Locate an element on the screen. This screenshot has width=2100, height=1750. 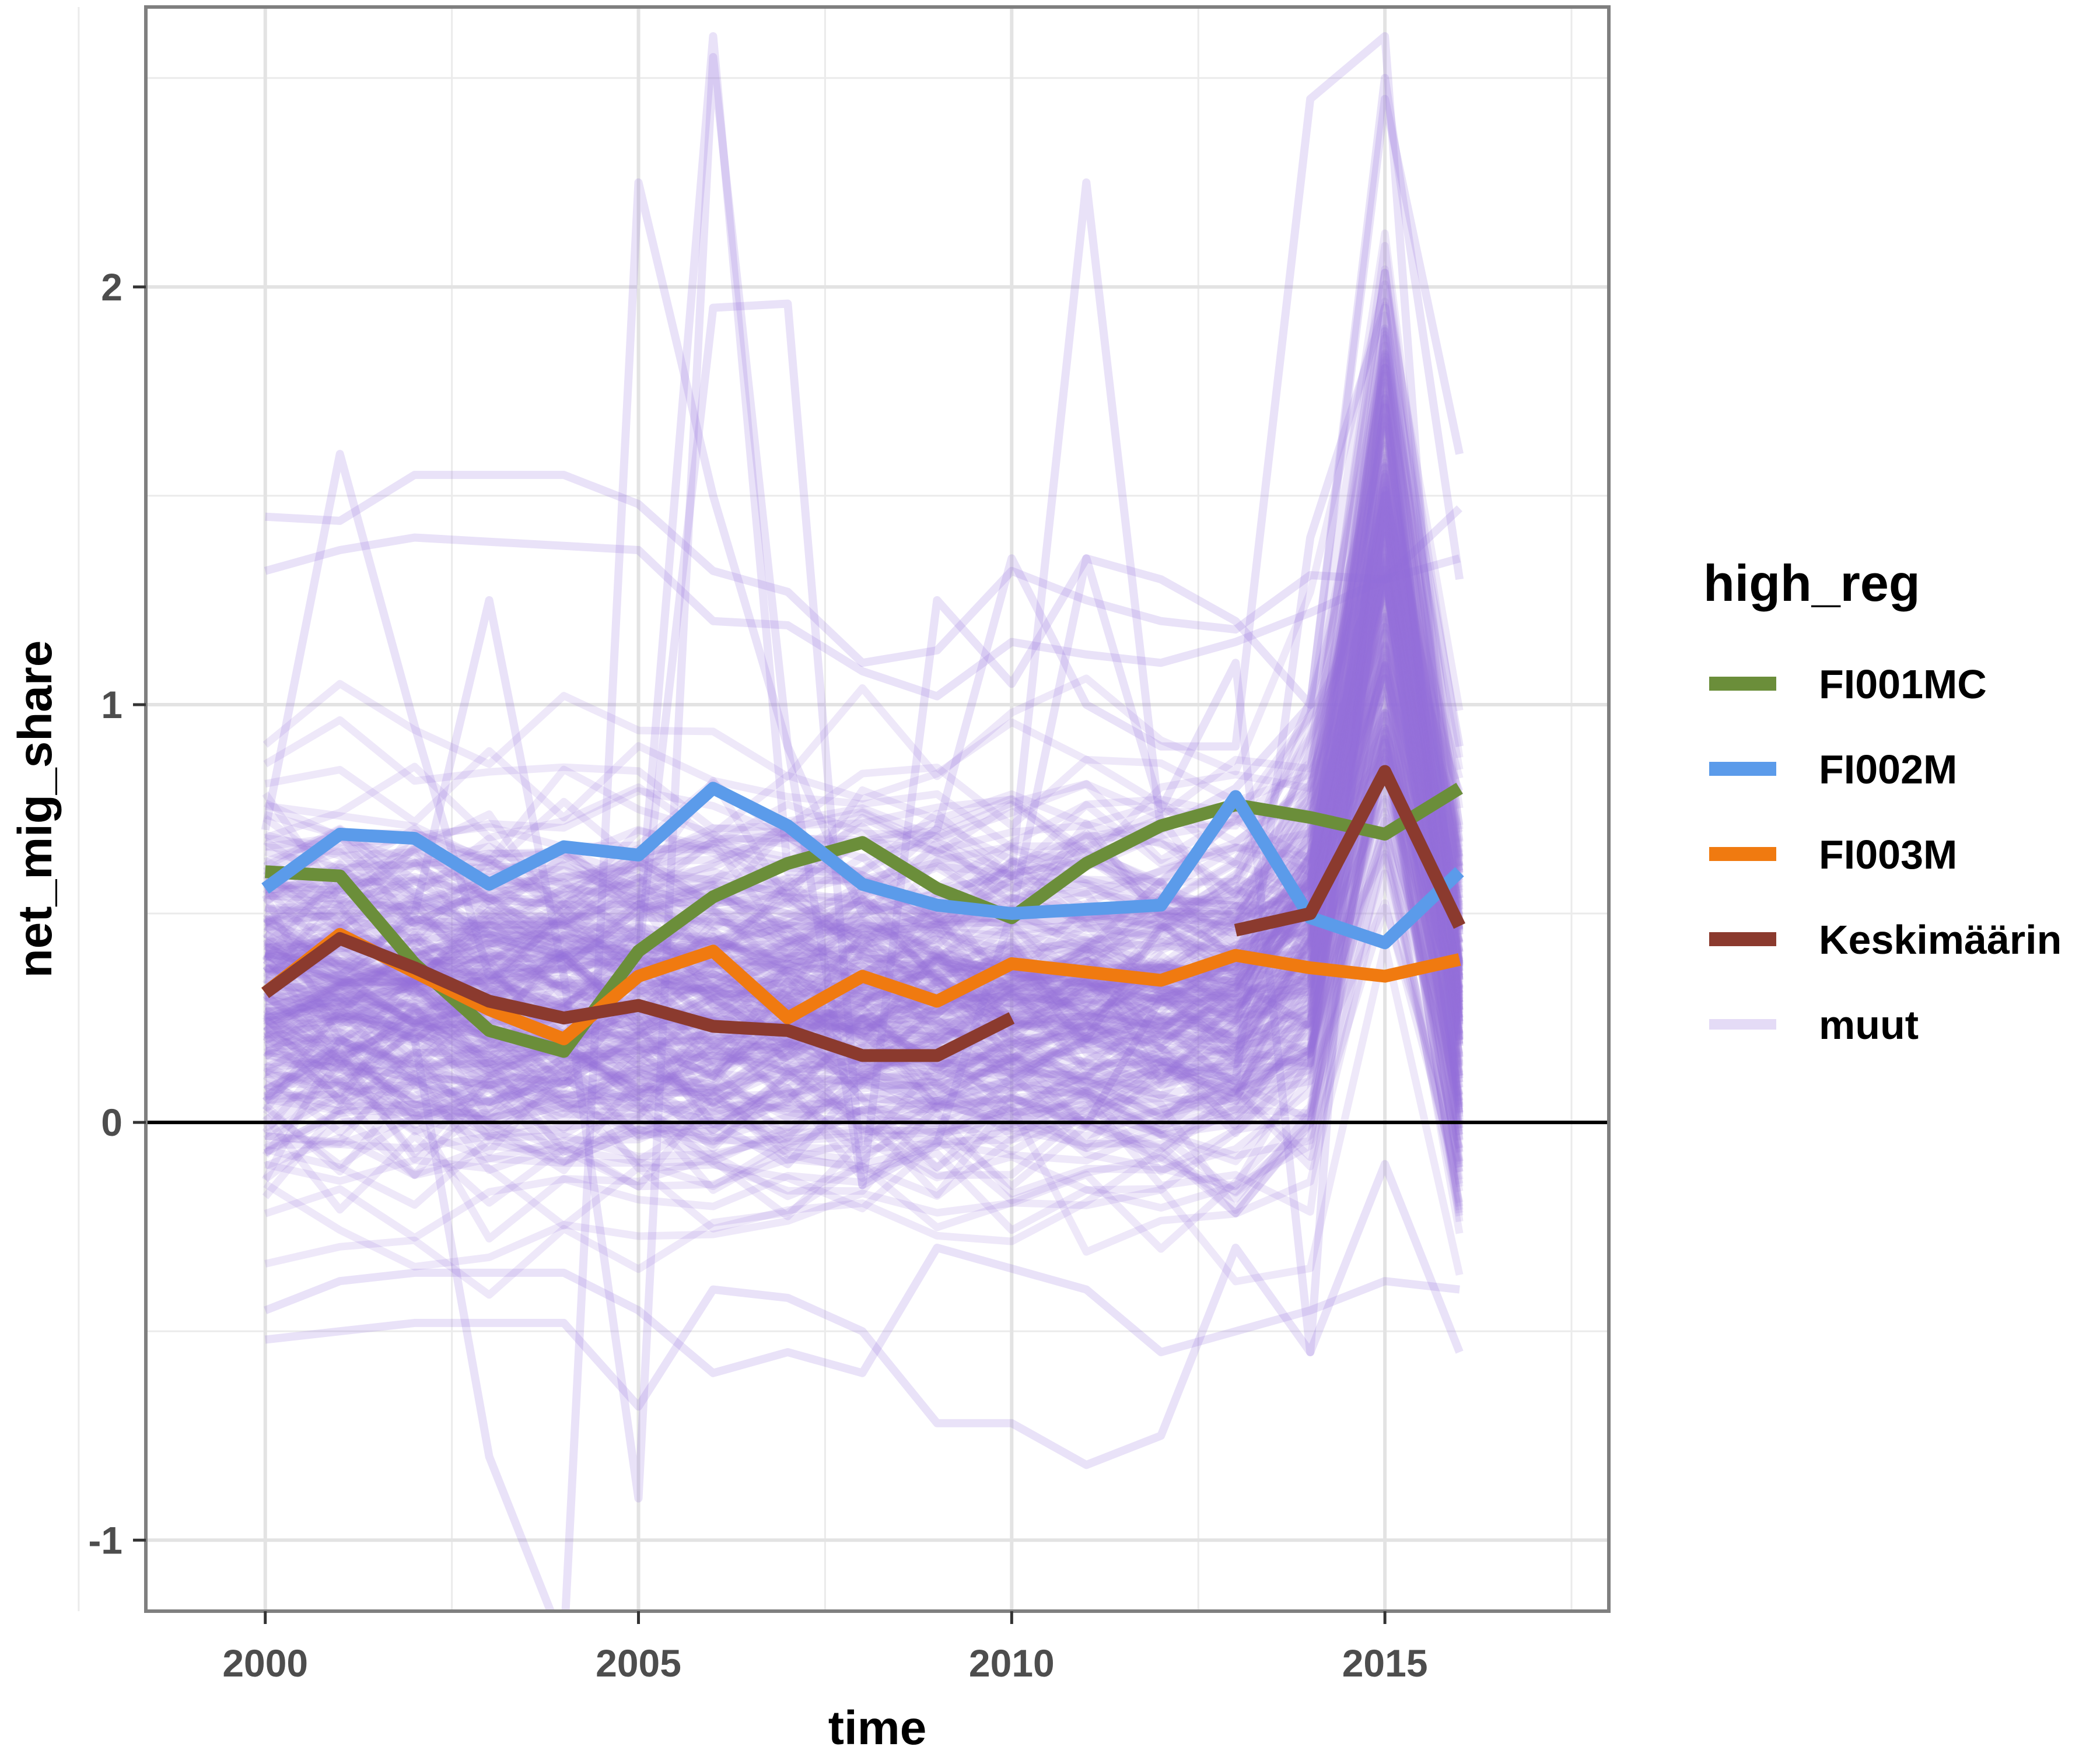
legend-label-fi002m: FI002M is located at coordinates (1888, 769).